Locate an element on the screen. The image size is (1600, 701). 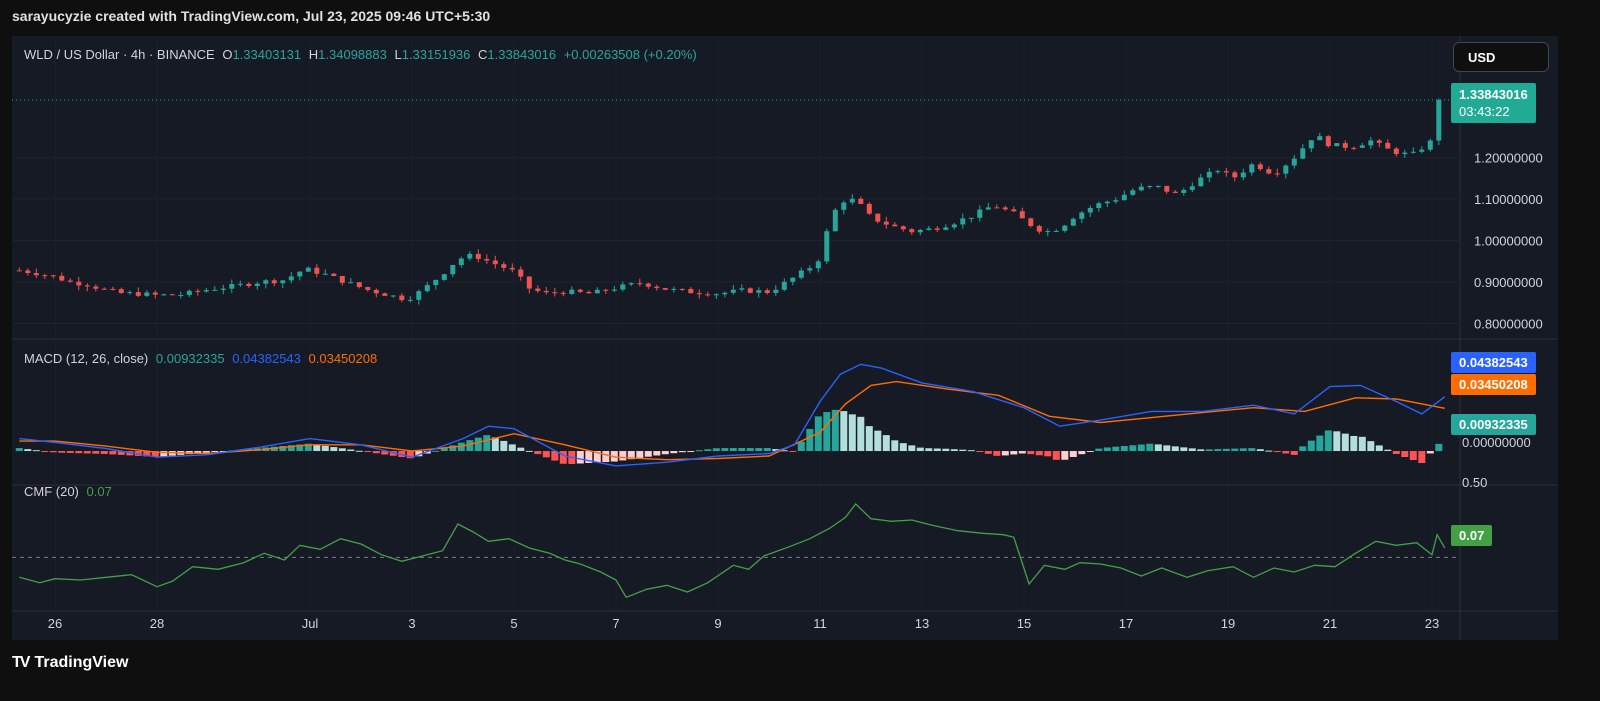
last-price-value: 1.33843016 is located at coordinates (1493, 94).